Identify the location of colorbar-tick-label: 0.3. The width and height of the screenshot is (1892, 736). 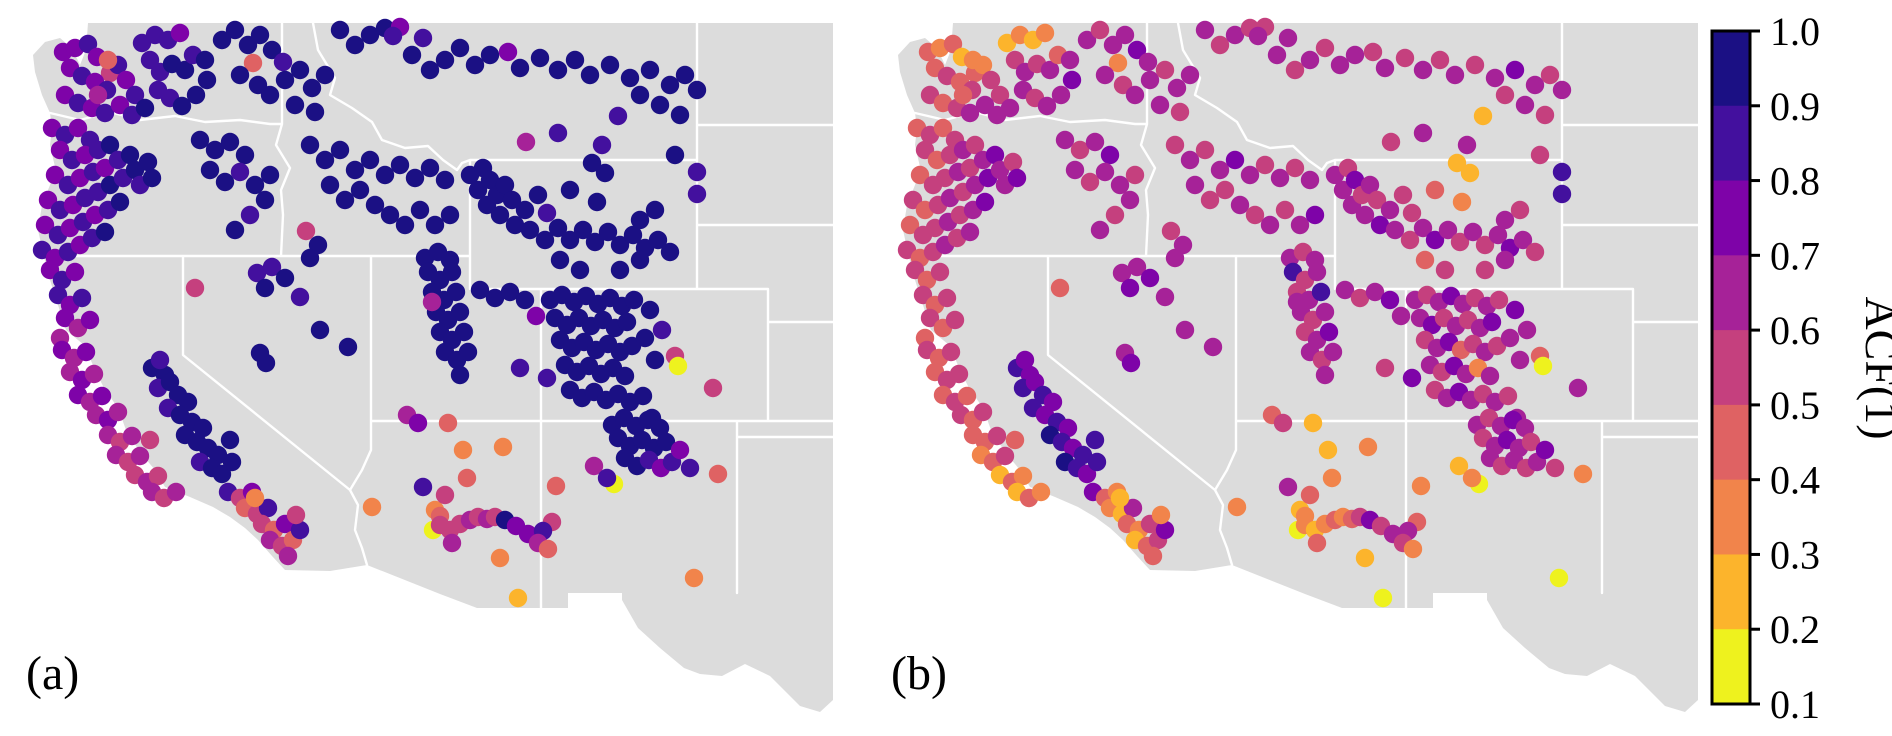
(1795, 554).